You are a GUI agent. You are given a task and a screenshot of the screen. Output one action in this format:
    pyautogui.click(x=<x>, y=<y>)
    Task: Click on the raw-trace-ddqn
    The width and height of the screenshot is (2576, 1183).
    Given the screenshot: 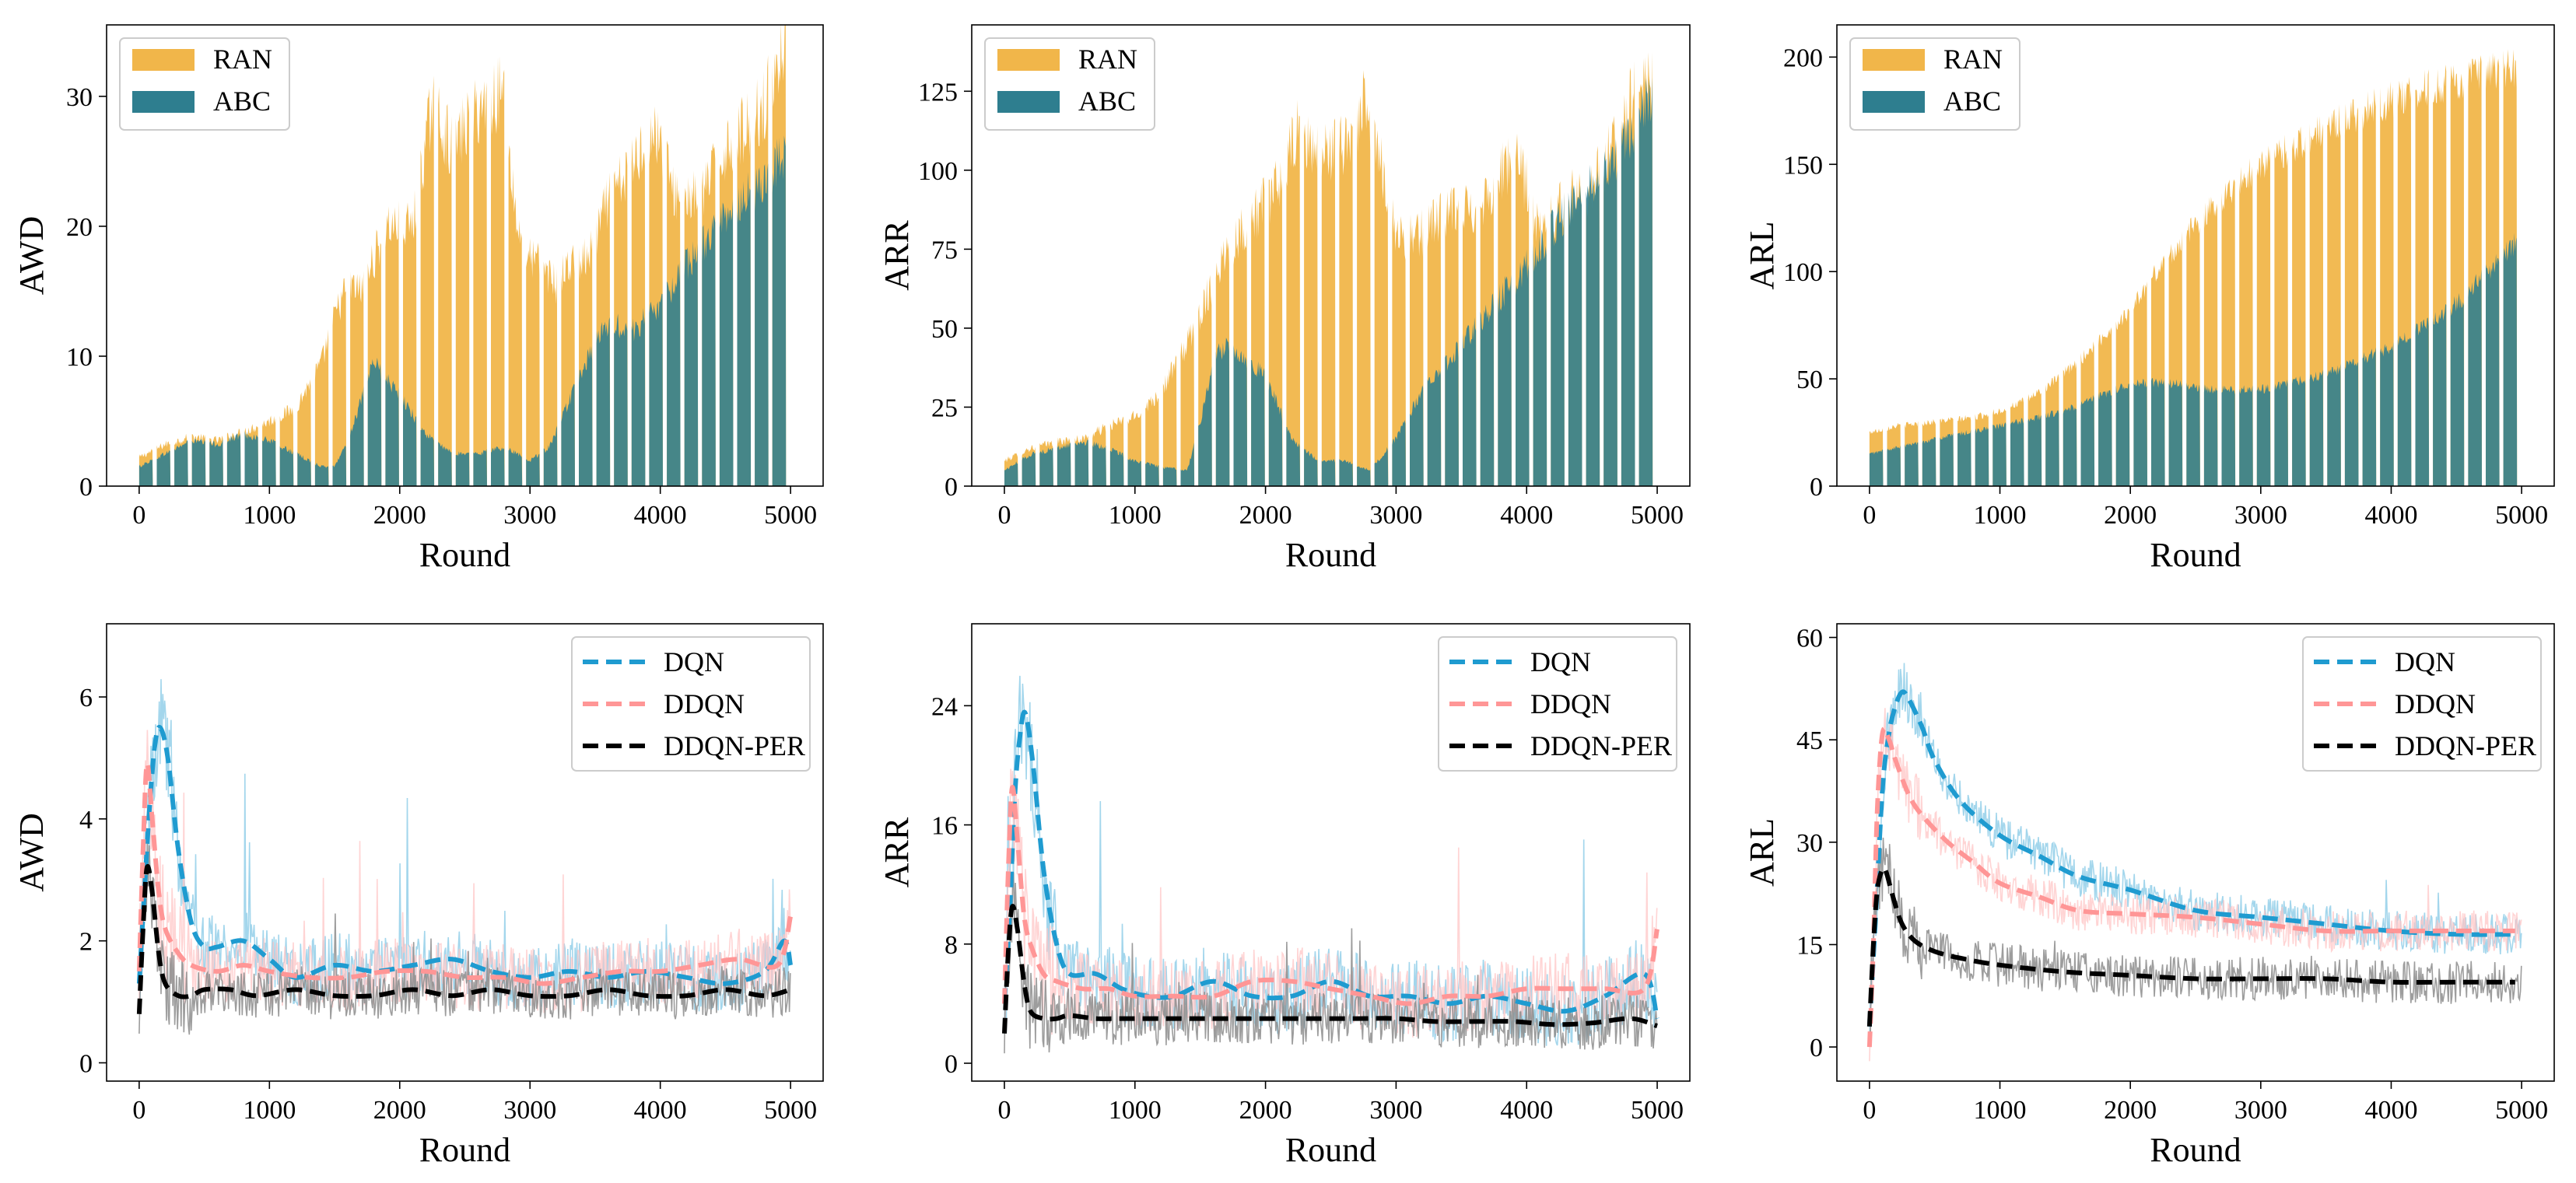 What is the action you would take?
    pyautogui.click(x=465, y=871)
    